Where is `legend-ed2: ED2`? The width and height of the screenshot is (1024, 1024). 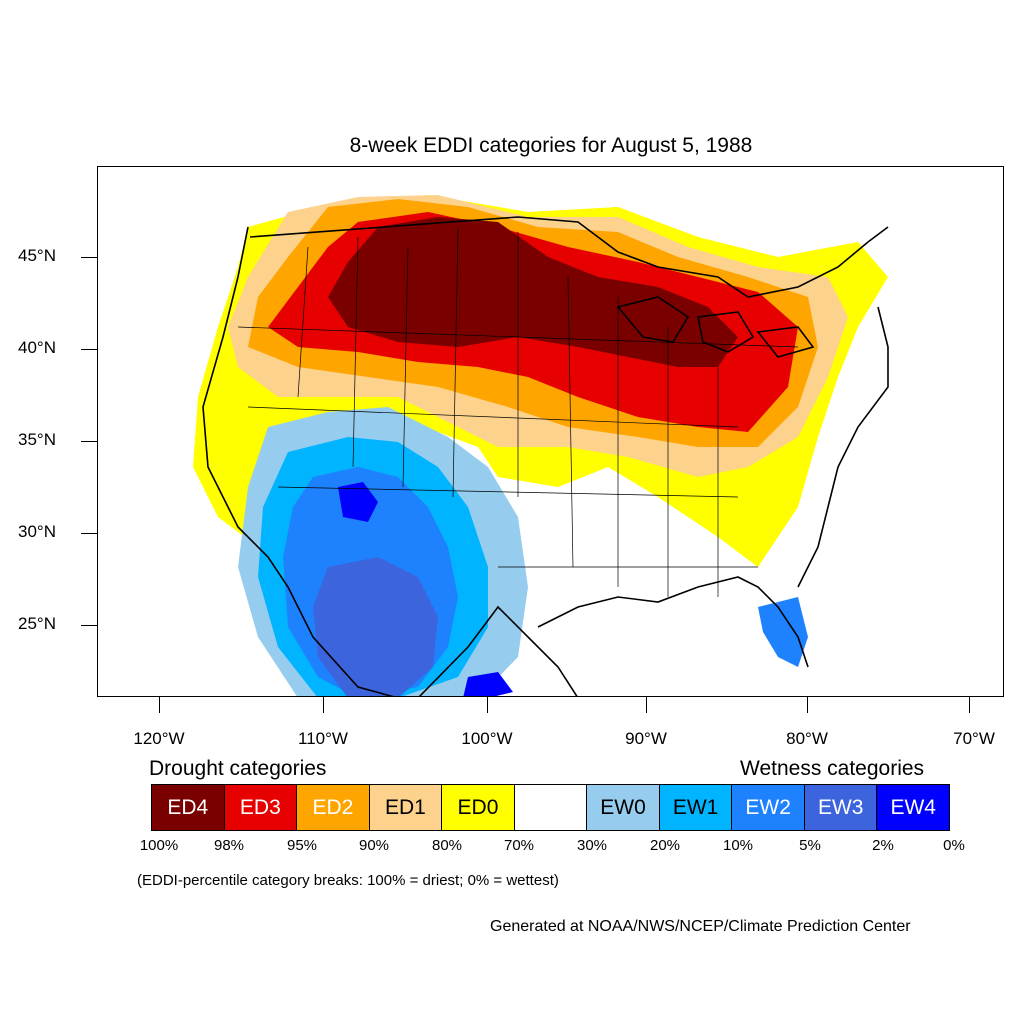
legend-ed2: ED2 is located at coordinates (333, 807).